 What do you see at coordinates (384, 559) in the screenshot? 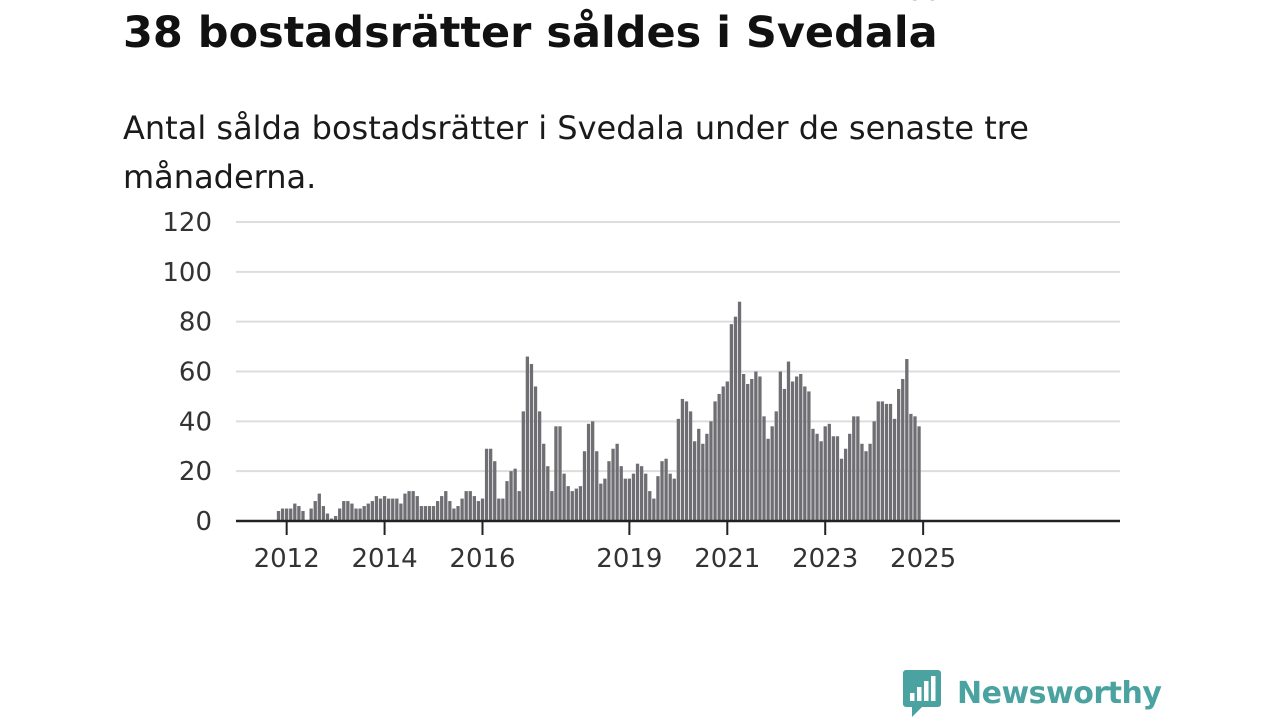
I see `x-tick-label: 2014` at bounding box center [384, 559].